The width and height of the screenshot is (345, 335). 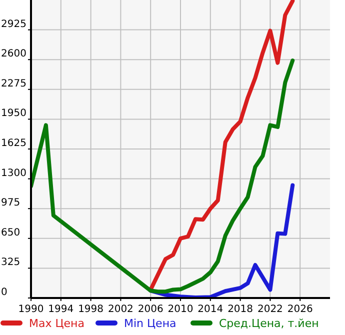 I want to click on x-tick-label: 2022, so click(x=270, y=309).